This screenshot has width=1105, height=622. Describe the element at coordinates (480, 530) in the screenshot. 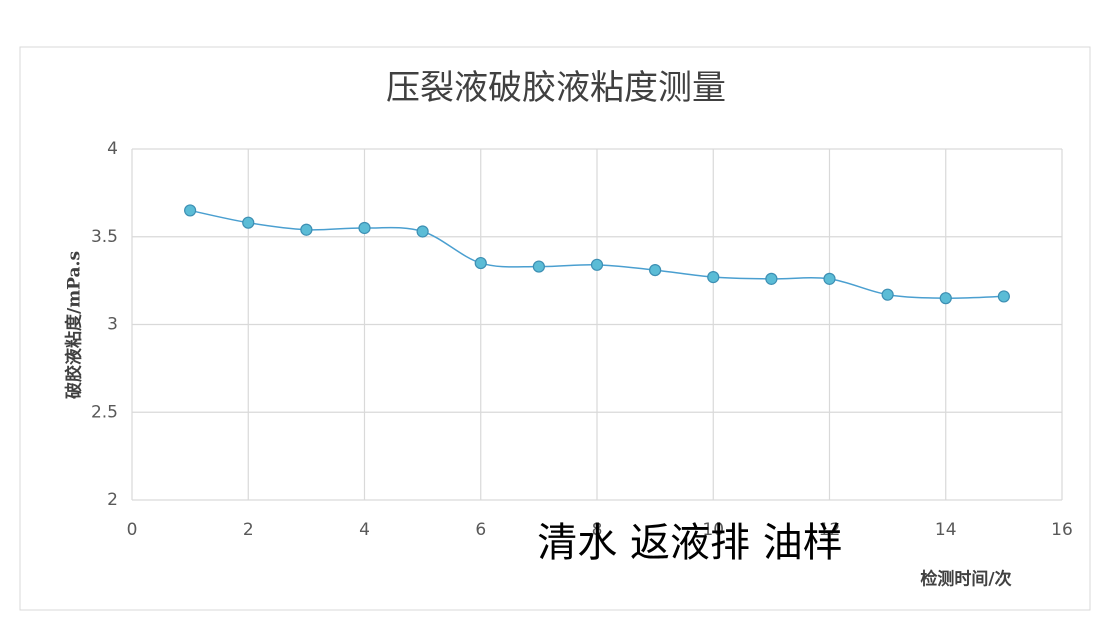

I see `x-tick-label: 6` at that location.